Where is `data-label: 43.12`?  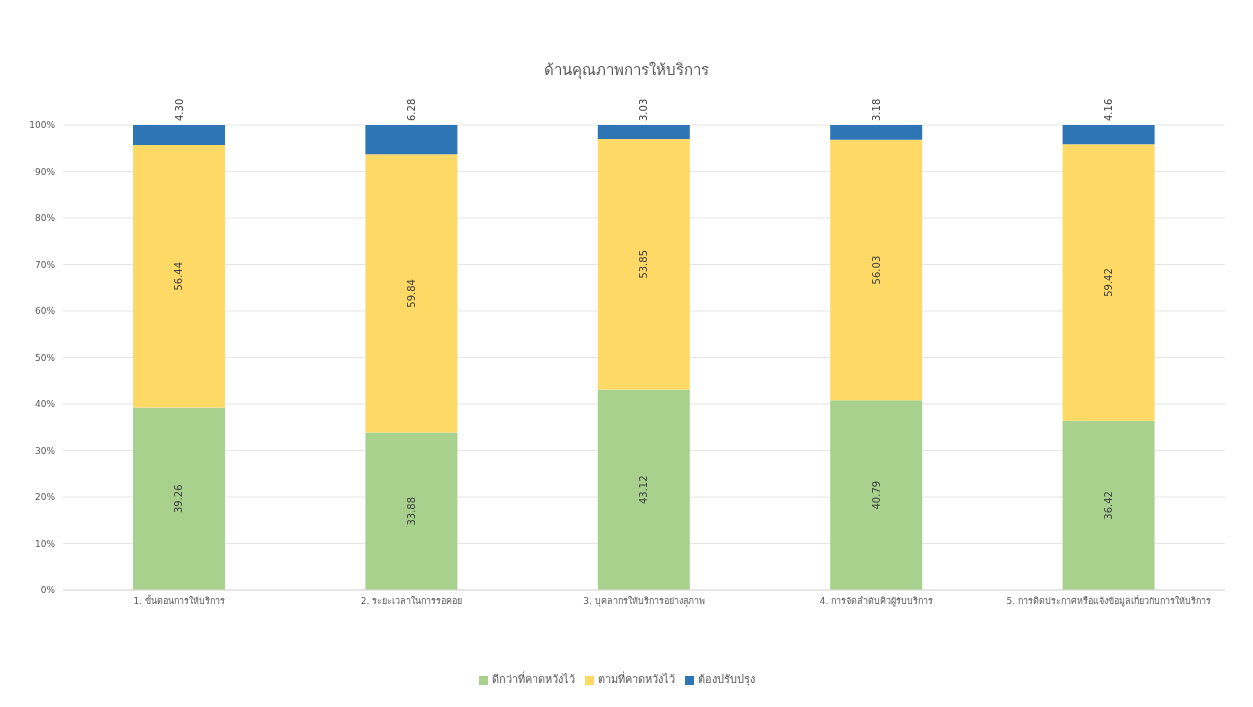 data-label: 43.12 is located at coordinates (644, 490).